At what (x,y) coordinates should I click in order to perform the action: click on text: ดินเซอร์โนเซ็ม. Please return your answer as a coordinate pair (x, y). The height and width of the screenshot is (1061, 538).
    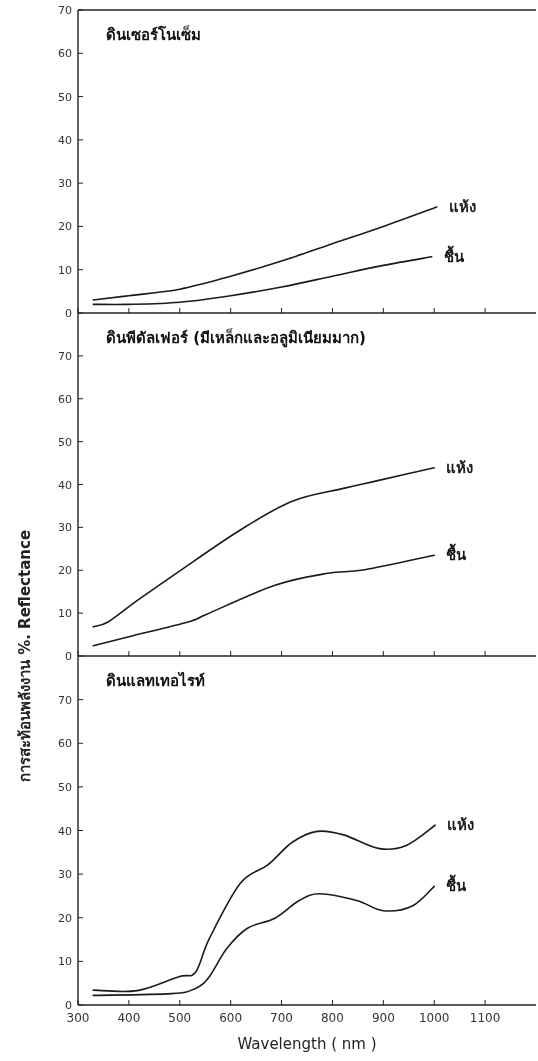
    Looking at the image, I should click on (153, 34).